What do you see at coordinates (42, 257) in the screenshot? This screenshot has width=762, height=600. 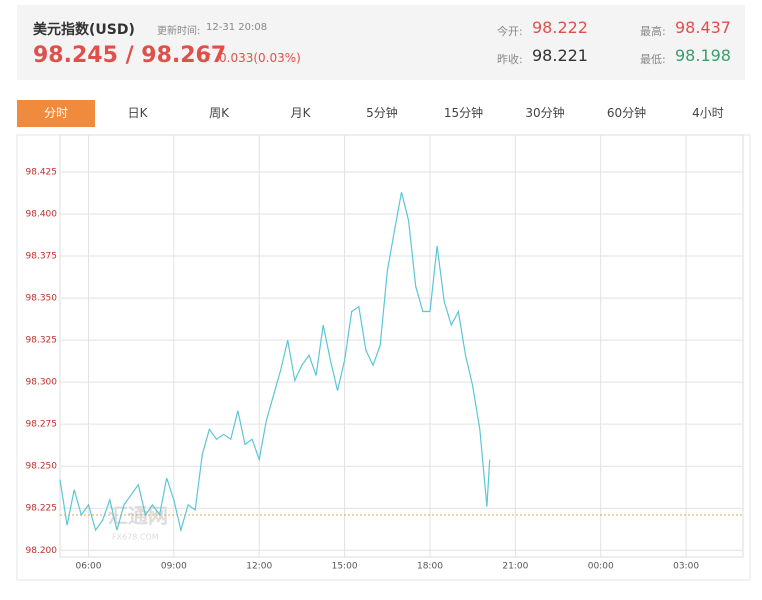 I see `y-tick-label: 98.375` at bounding box center [42, 257].